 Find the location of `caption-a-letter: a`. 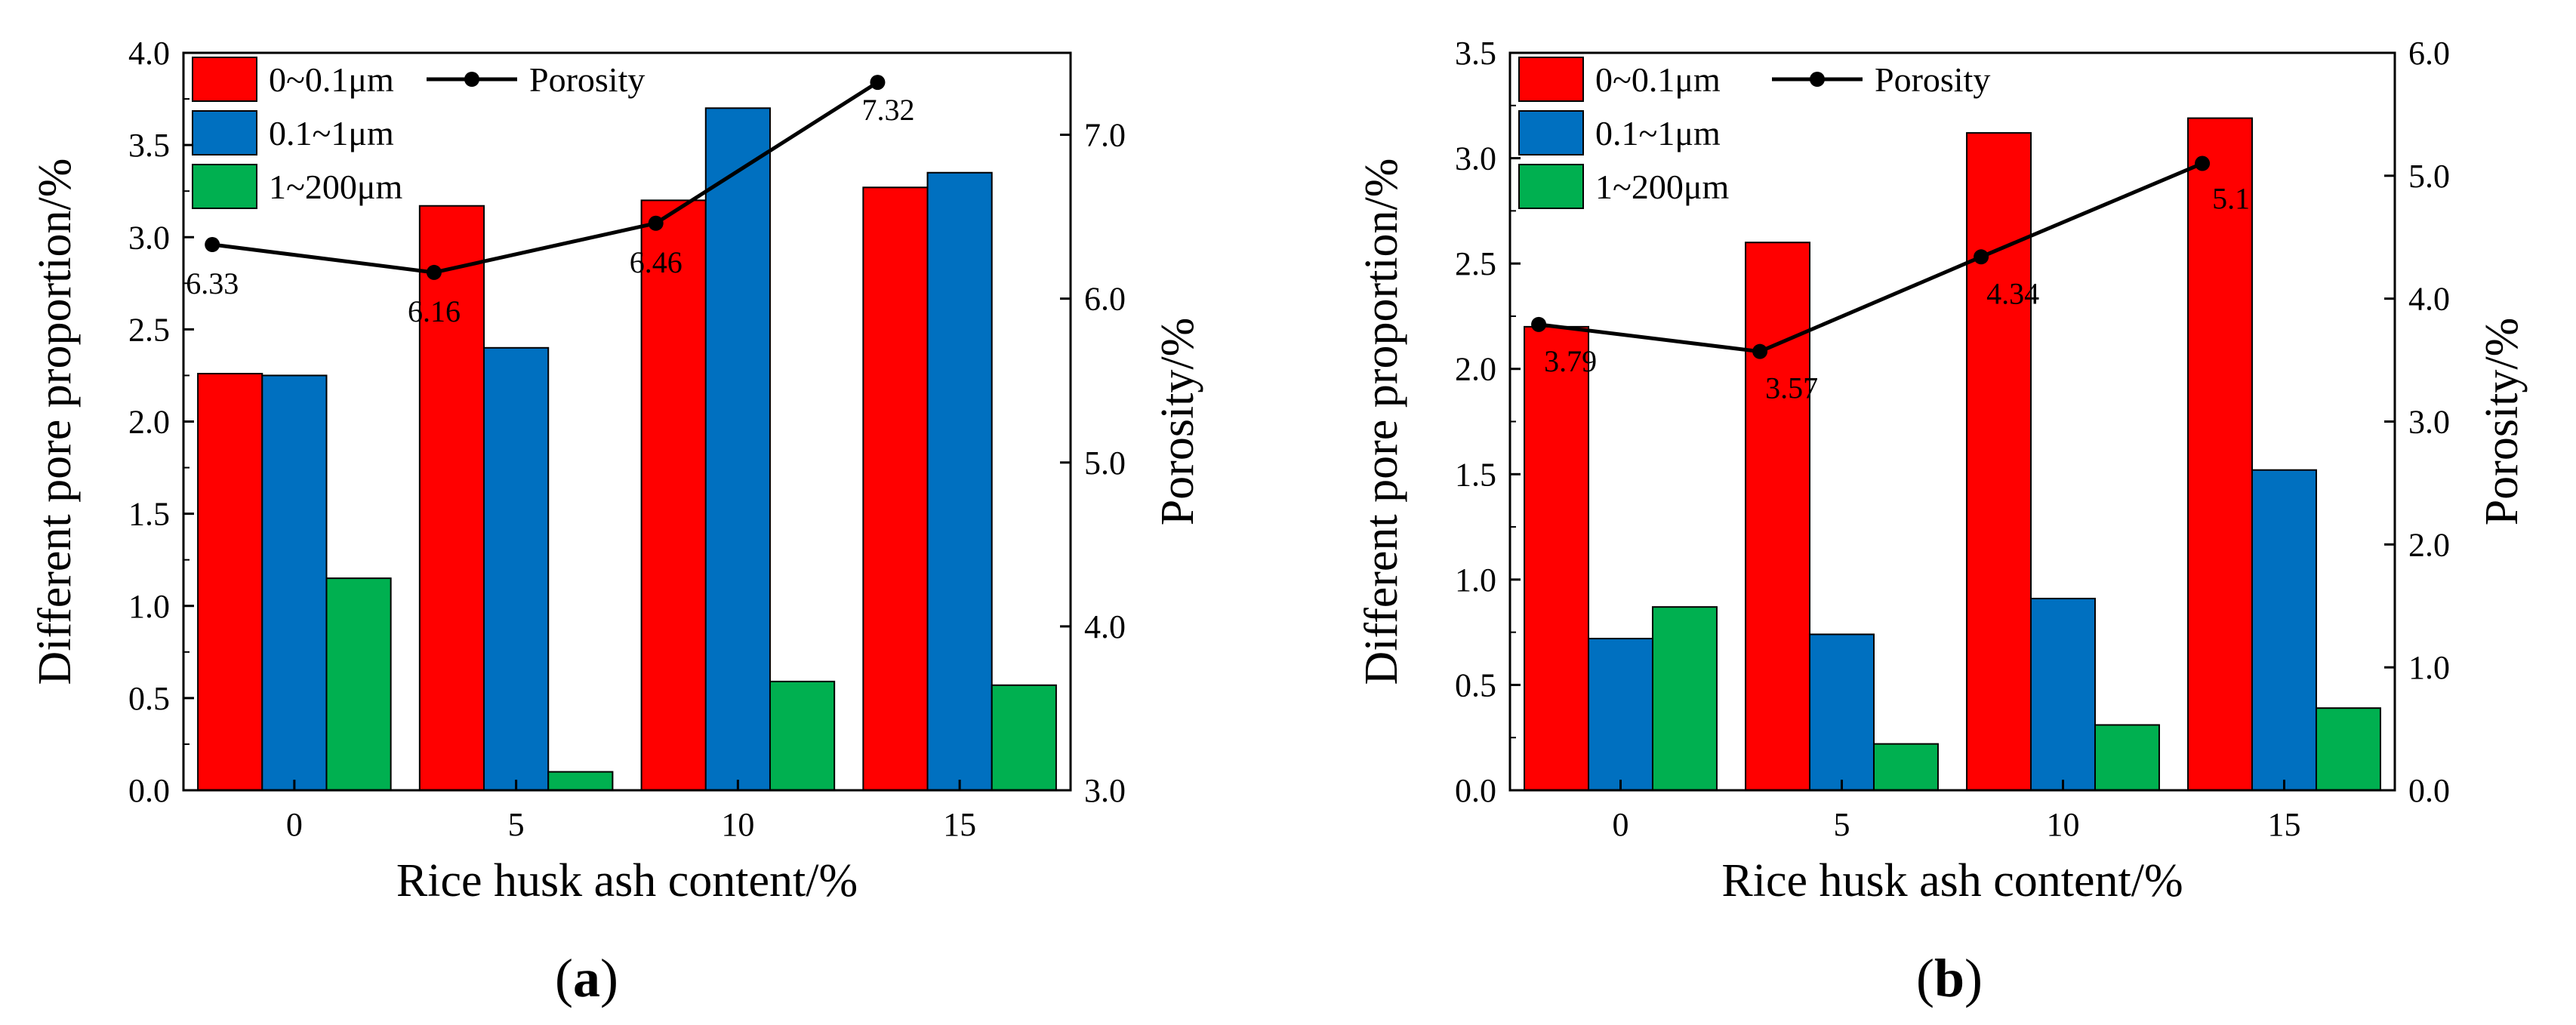

caption-a-letter: a is located at coordinates (586, 978).